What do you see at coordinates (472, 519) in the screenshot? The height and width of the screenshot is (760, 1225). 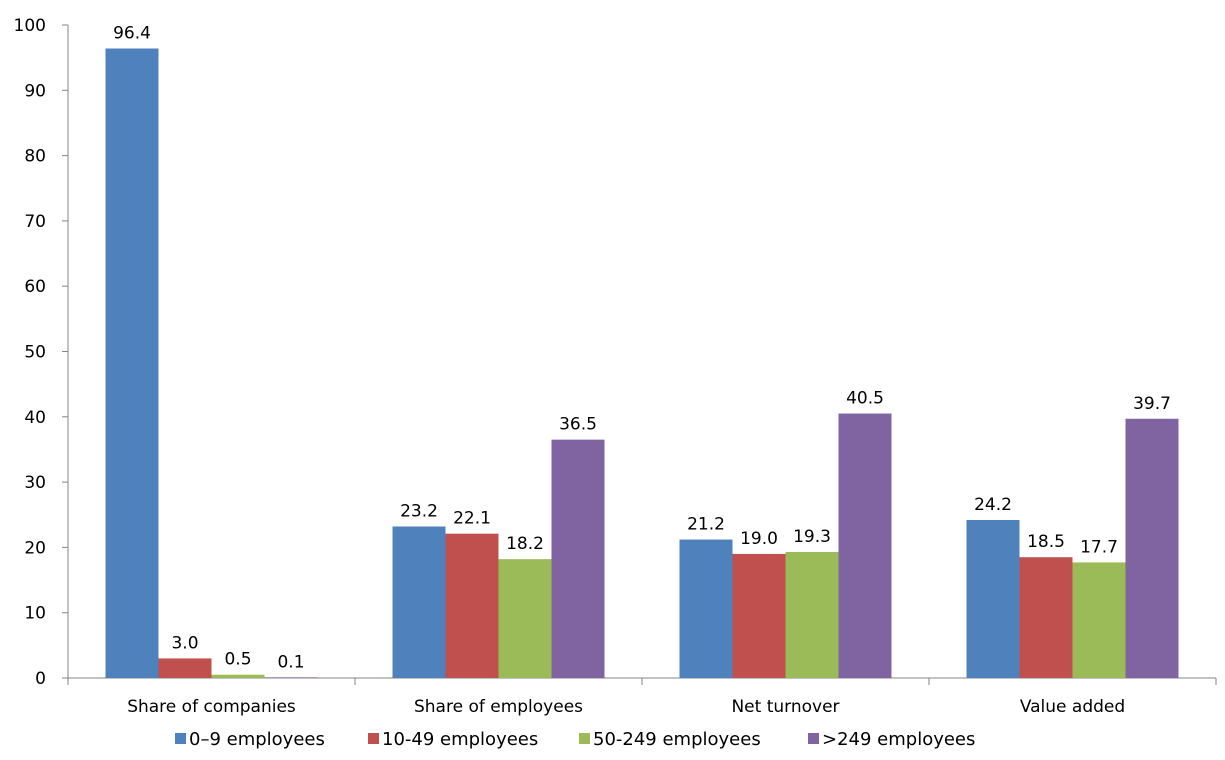 I see `data-label: 22.1` at bounding box center [472, 519].